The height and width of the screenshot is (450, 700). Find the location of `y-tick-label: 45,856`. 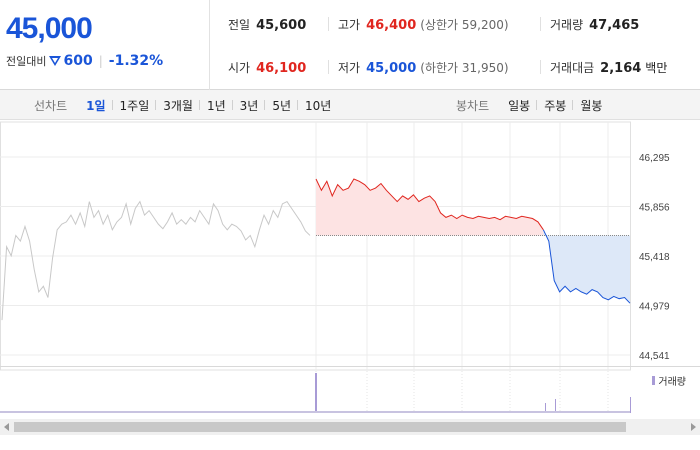

y-tick-label: 45,856 is located at coordinates (654, 208).